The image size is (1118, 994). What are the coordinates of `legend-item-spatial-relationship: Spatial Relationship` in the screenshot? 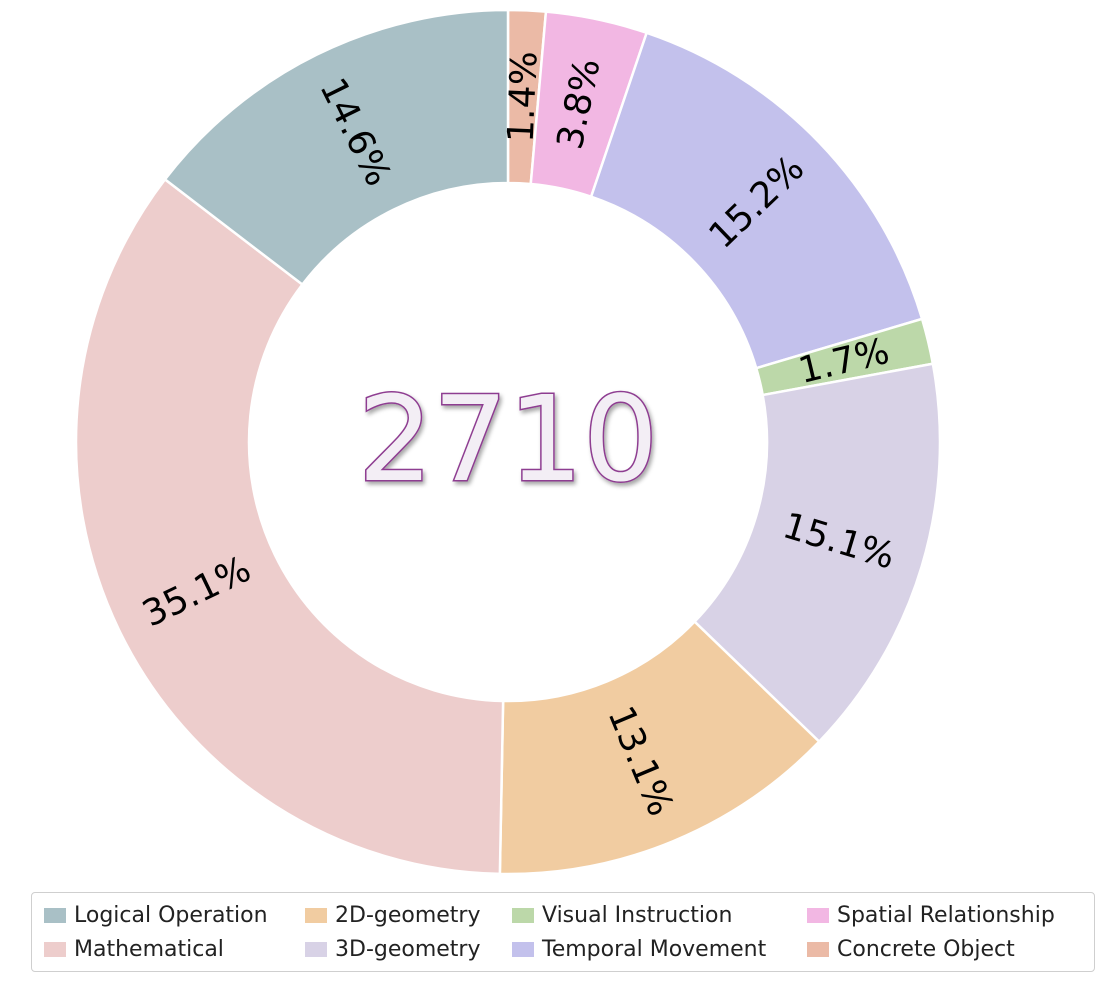 It's located at (931, 915).